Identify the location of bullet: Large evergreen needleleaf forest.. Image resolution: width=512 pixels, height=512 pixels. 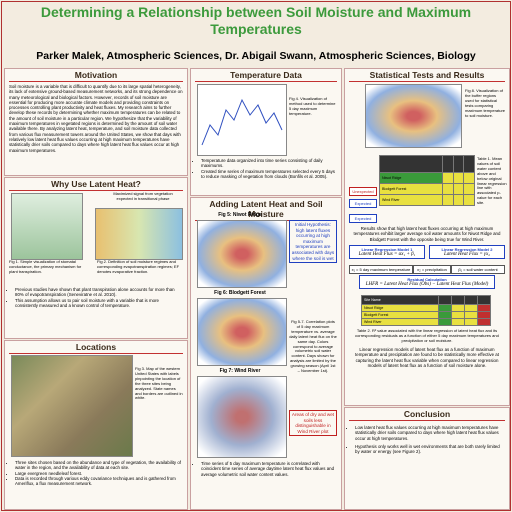
(99, 473).